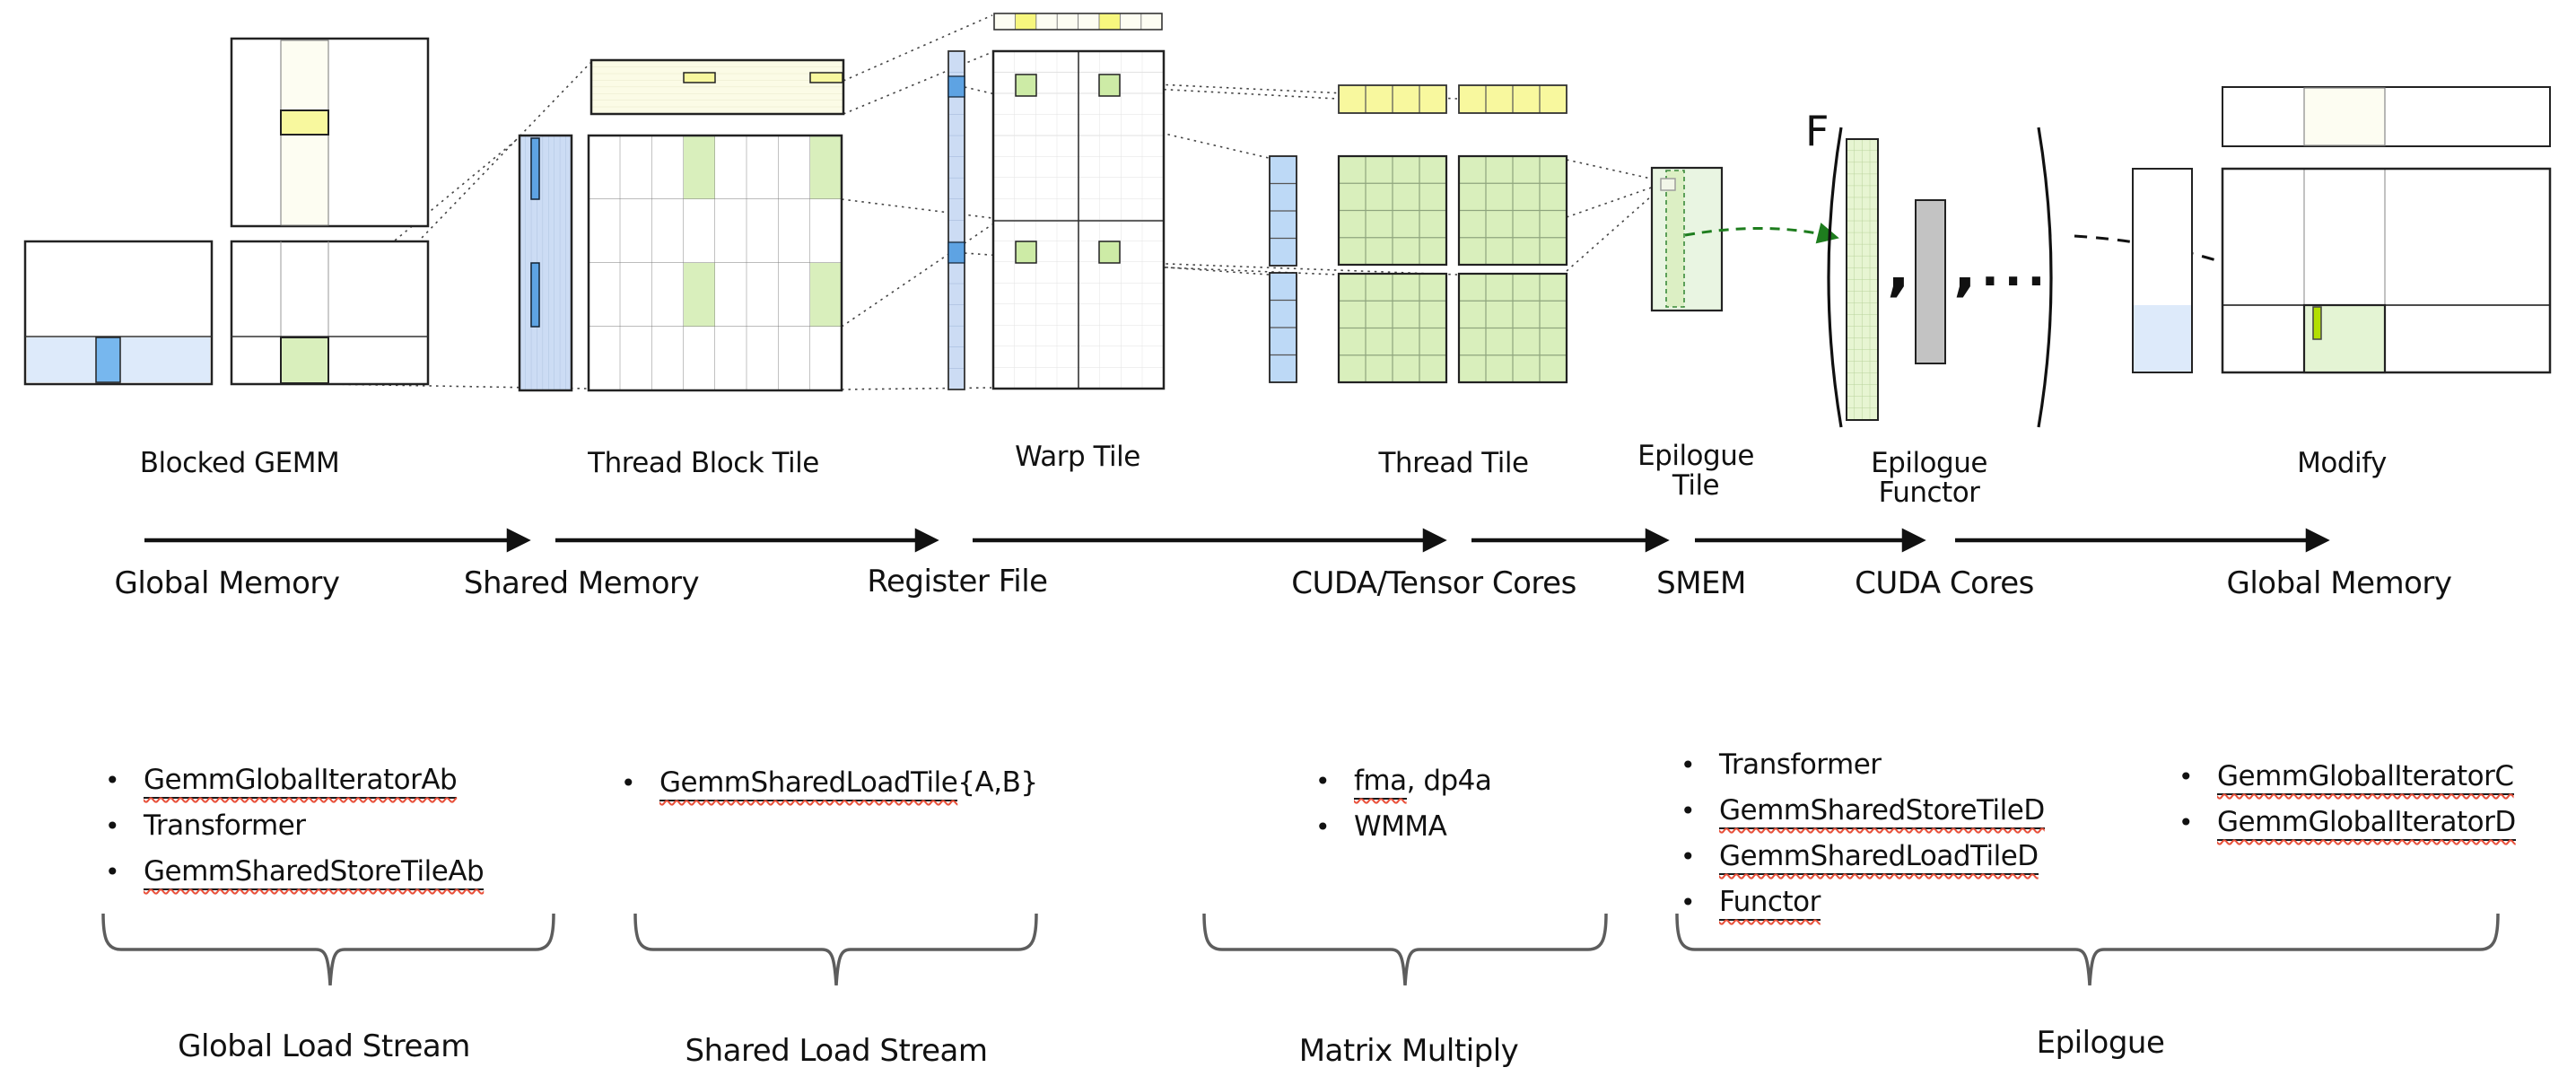 This screenshot has height=1085, width=2576. What do you see at coordinates (328, 949) in the screenshot?
I see `brace-global-load-stream` at bounding box center [328, 949].